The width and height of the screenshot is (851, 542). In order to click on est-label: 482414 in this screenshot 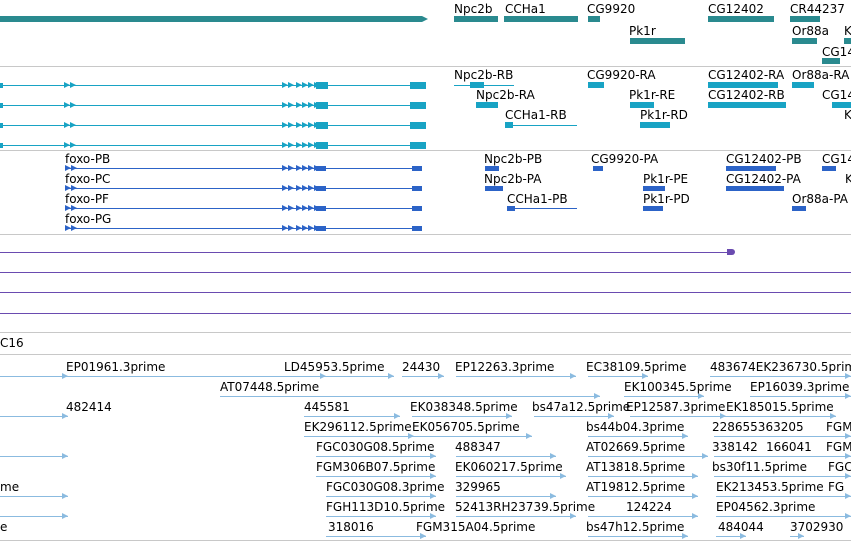, I will do `click(89, 407)`.